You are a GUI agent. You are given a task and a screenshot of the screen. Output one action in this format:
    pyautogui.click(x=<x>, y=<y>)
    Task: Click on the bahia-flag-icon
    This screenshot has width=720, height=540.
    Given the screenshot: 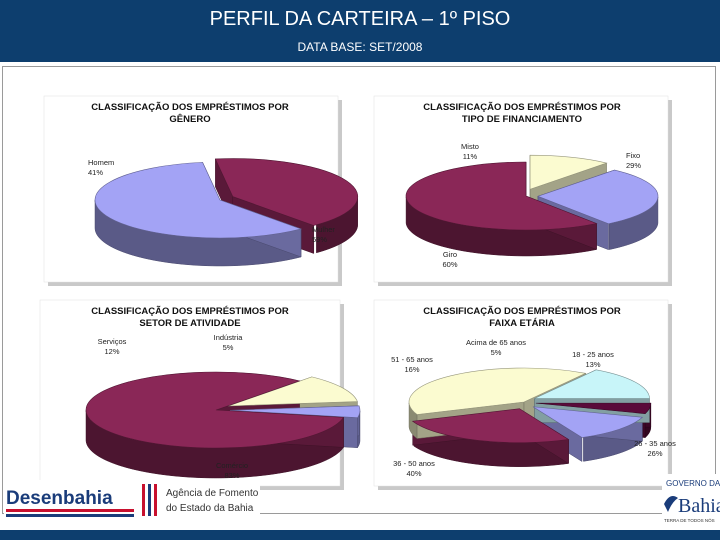 What is the action you would take?
    pyautogui.click(x=671, y=504)
    